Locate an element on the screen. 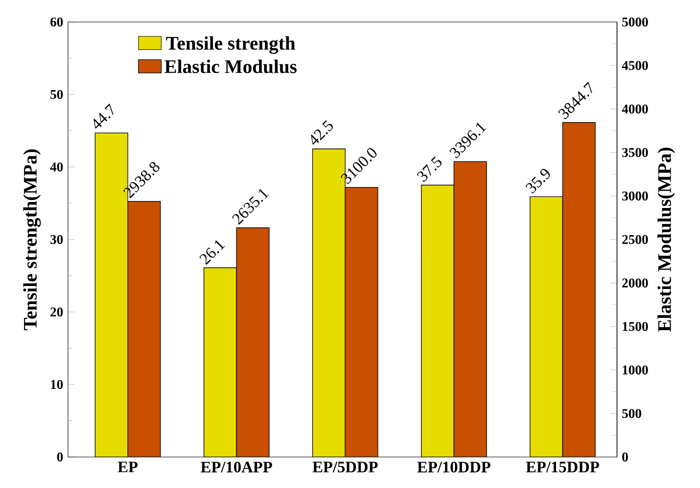  data-label: 44.7 is located at coordinates (104, 116).